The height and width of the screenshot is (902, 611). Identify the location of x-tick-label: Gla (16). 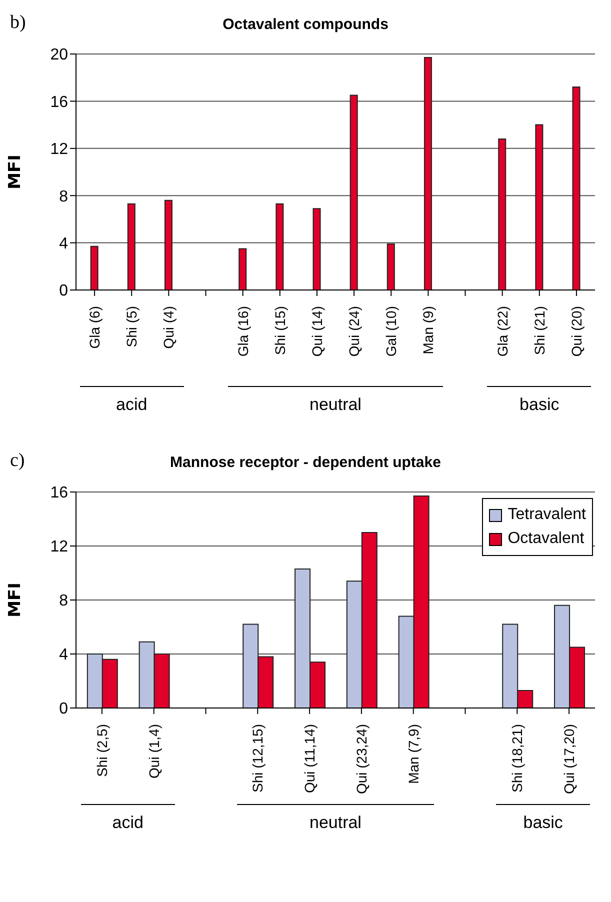
(242, 331).